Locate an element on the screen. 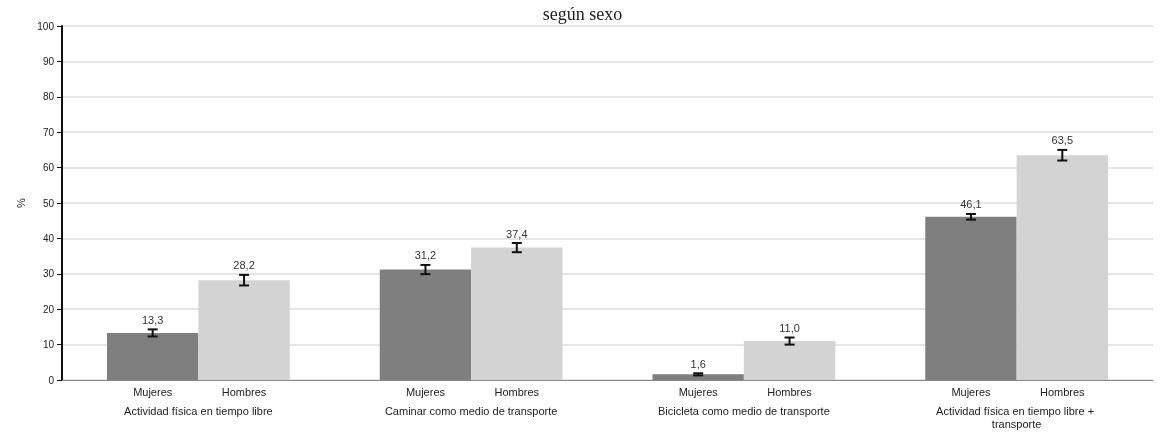  y-tick-label: 100 is located at coordinates (46, 26).